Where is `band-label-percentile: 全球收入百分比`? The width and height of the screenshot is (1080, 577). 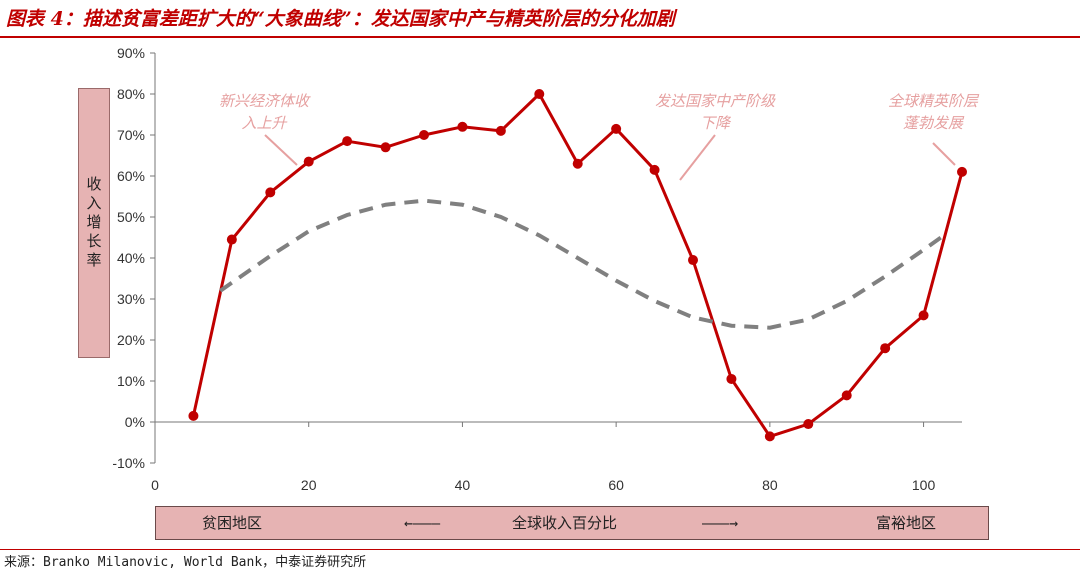 band-label-percentile: 全球收入百分比 is located at coordinates (565, 523).